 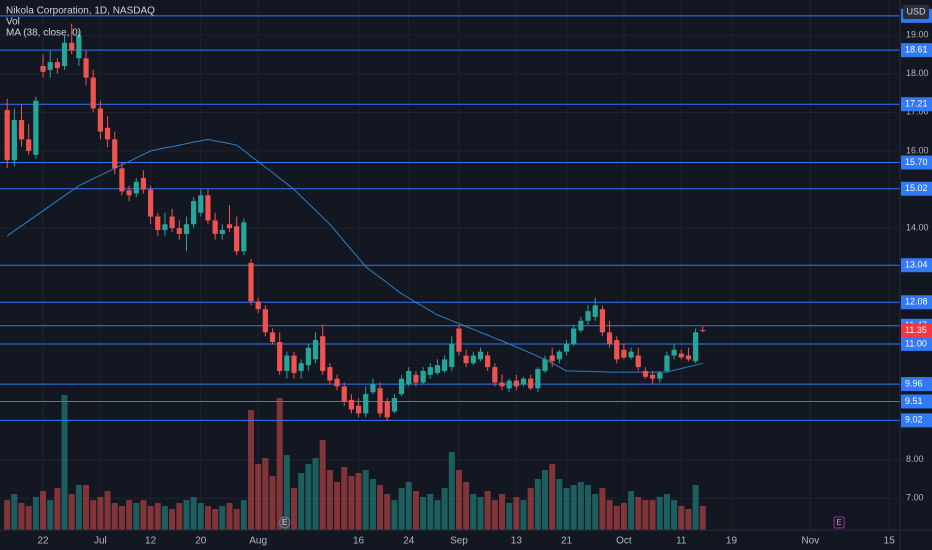 I want to click on level-label: 9.96, so click(x=914, y=383).